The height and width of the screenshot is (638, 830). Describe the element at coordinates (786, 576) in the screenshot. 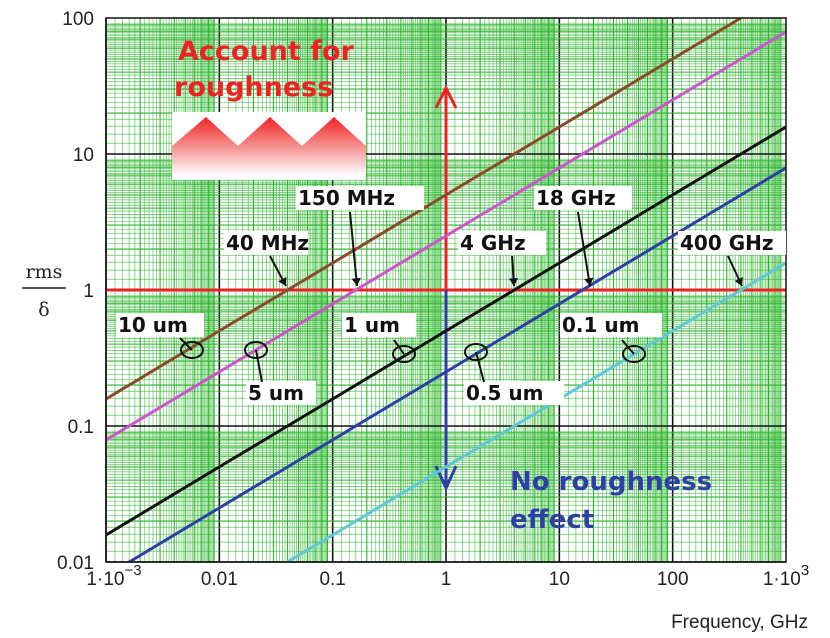

I see `x-tick-label: 1·10³` at that location.